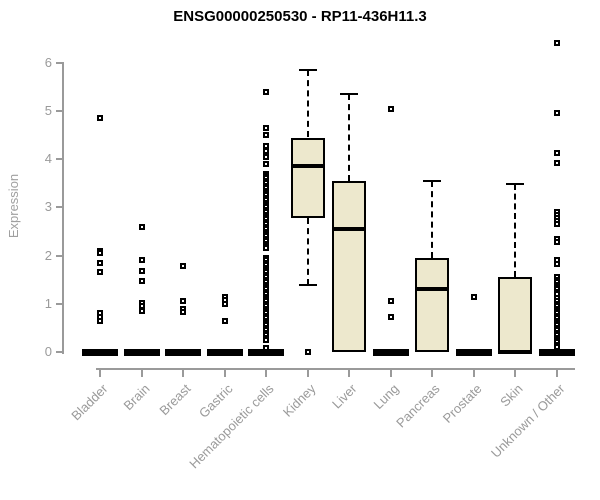 The width and height of the screenshot is (600, 500). I want to click on y-axis-tick-label: 4, so click(48, 159).